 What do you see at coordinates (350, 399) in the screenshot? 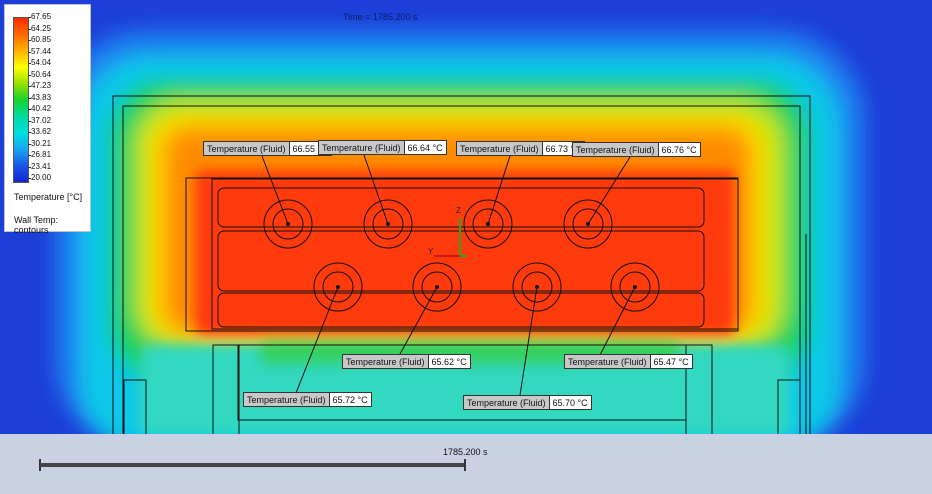
I see `probe-label-value: 65.72 °C` at bounding box center [350, 399].